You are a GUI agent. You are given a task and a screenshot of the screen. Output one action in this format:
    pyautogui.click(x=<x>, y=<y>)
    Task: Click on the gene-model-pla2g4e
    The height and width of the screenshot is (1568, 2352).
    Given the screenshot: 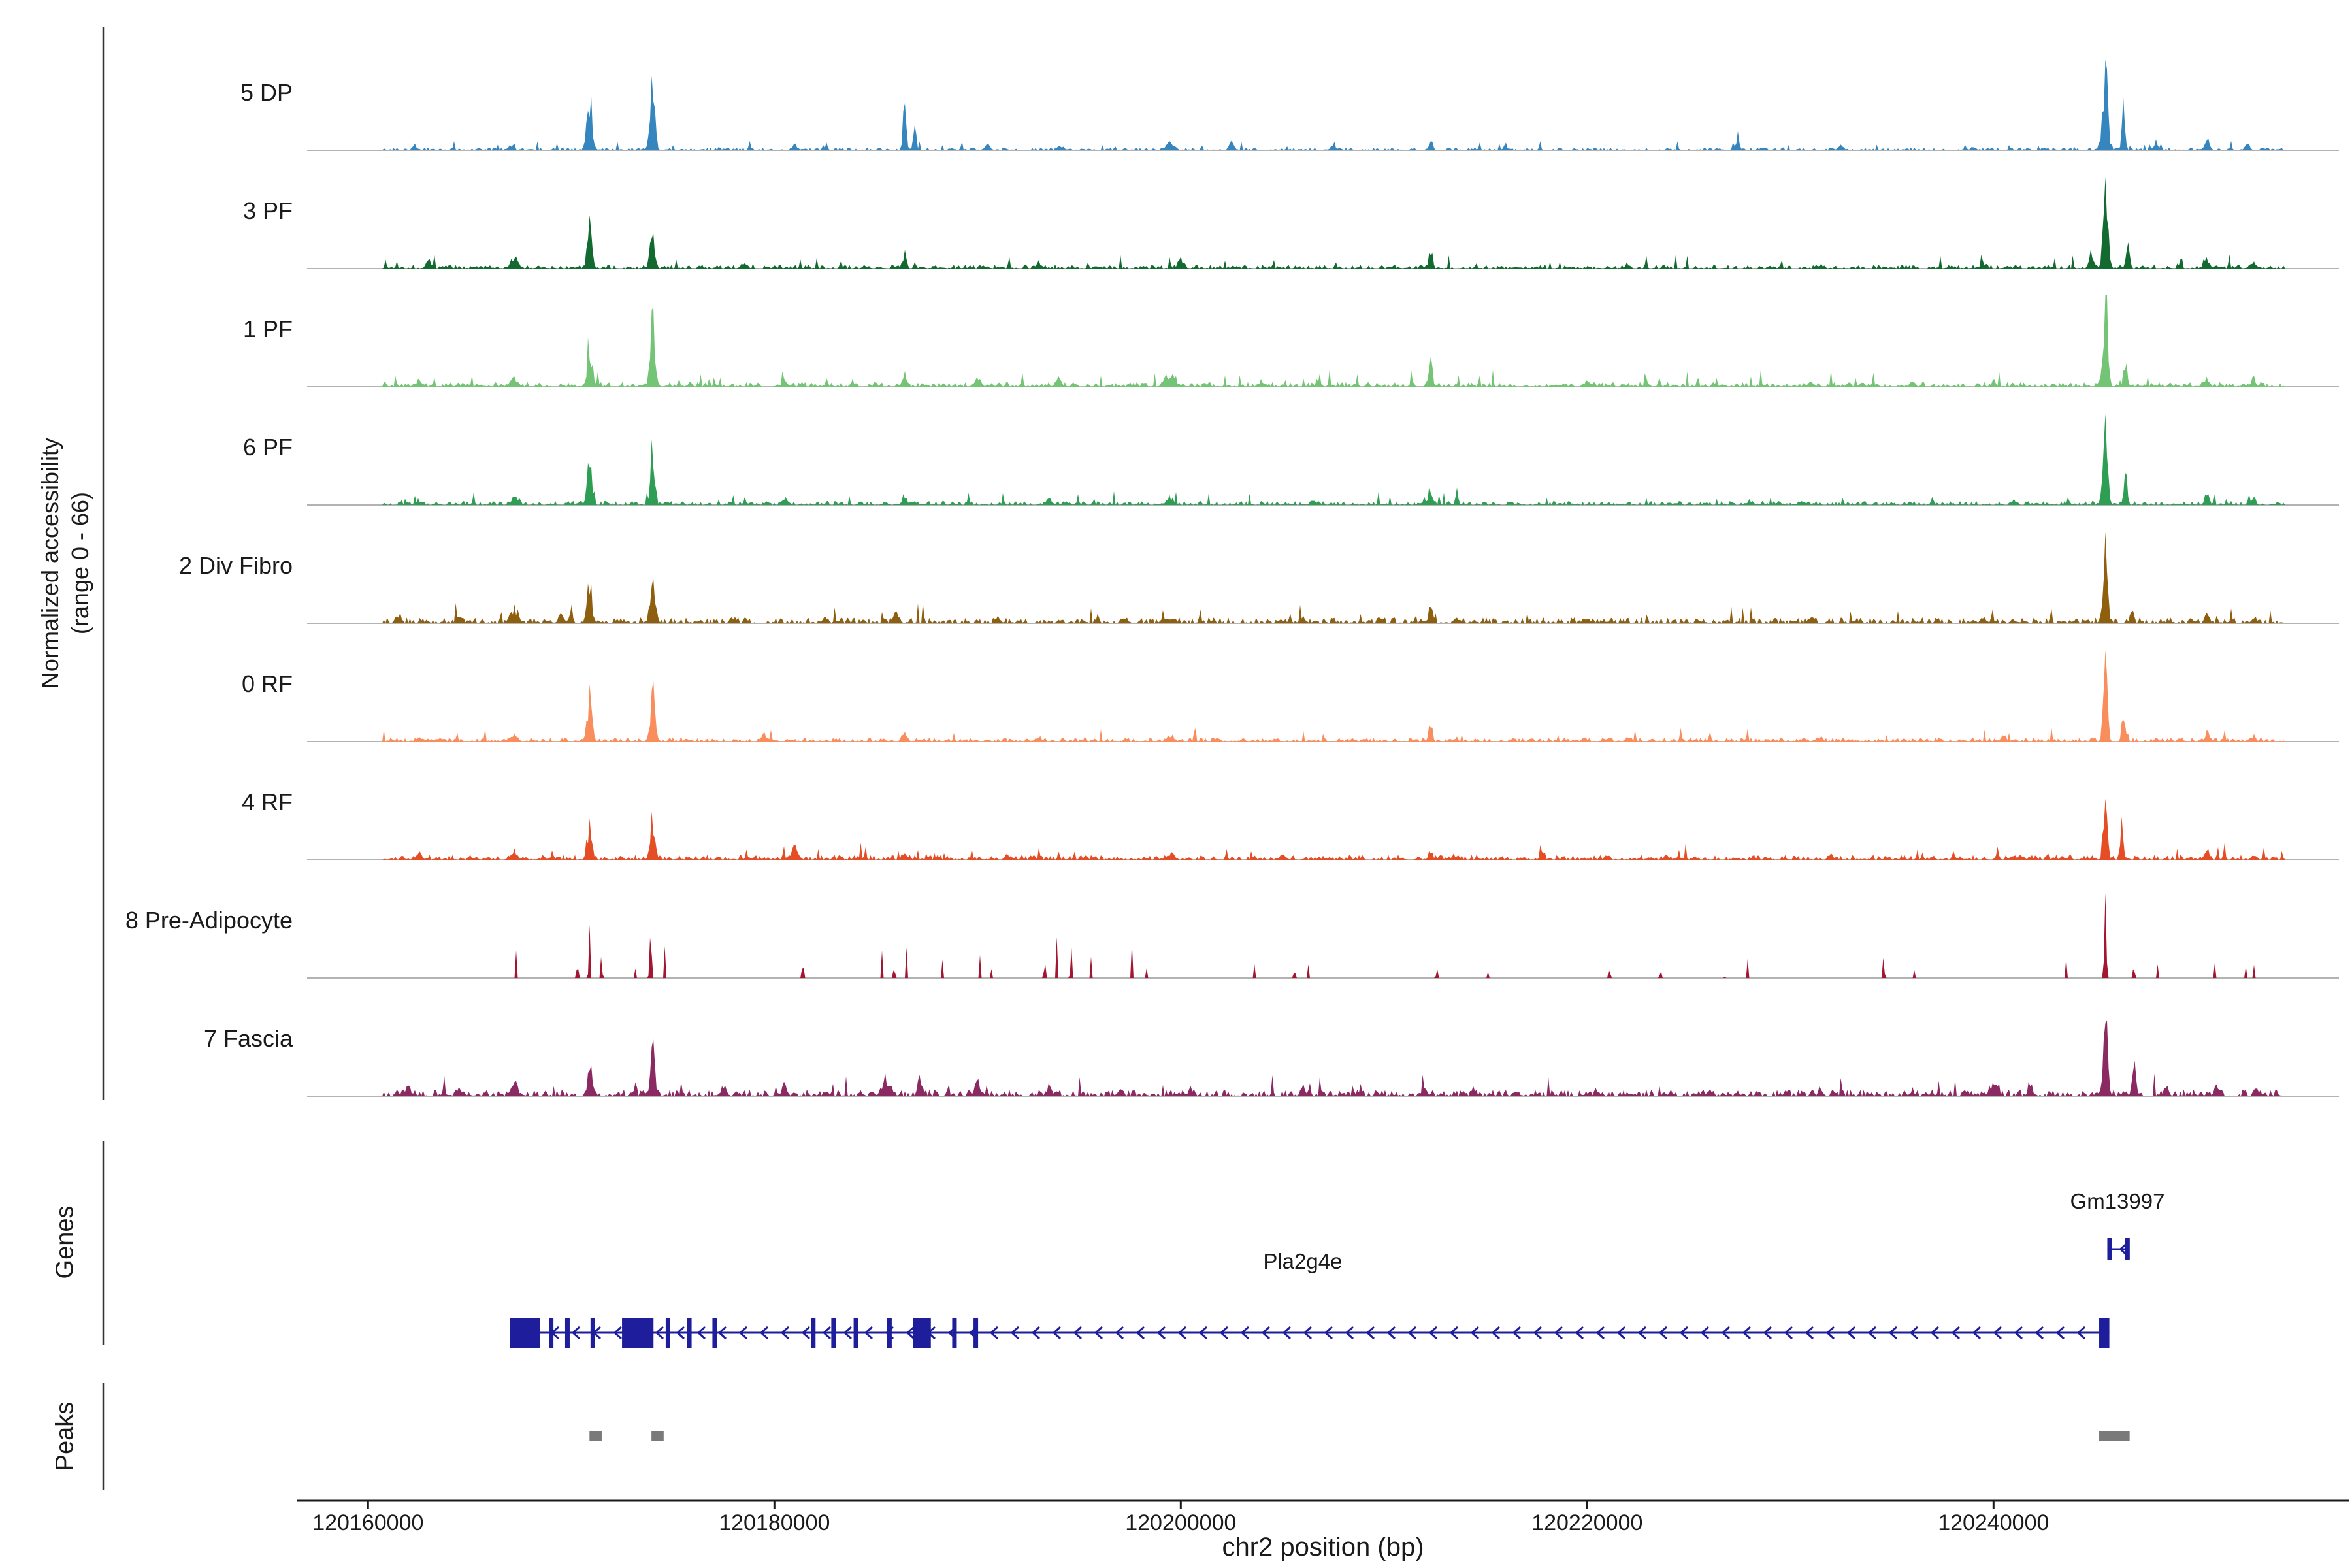 What is the action you would take?
    pyautogui.click(x=1310, y=1333)
    